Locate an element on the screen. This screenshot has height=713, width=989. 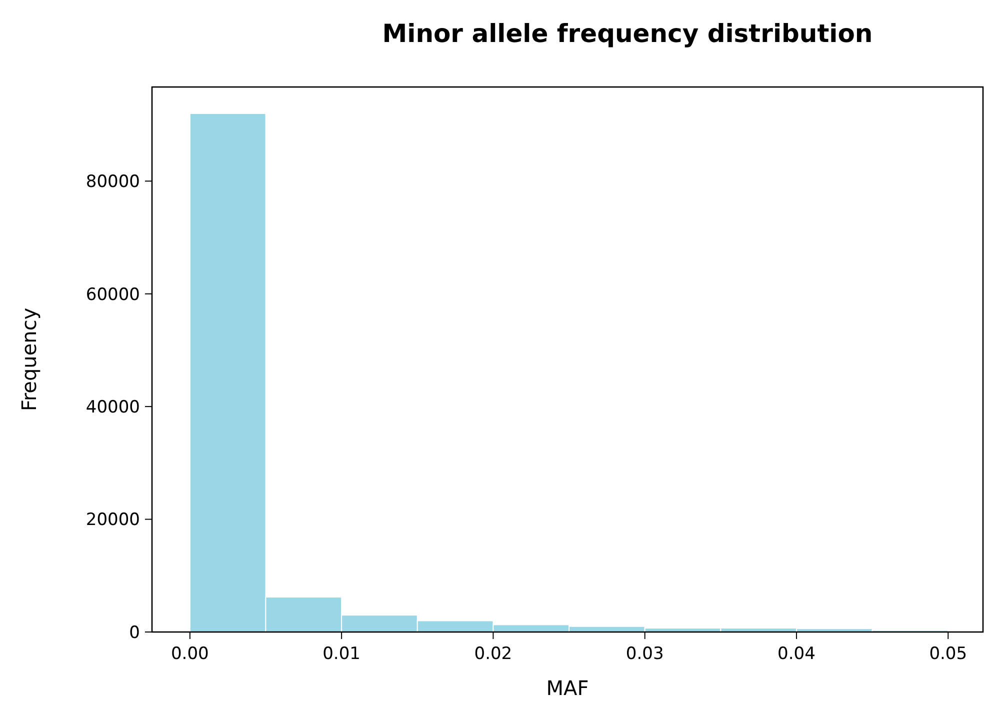
x-tick-label: 0.04 is located at coordinates (797, 654).